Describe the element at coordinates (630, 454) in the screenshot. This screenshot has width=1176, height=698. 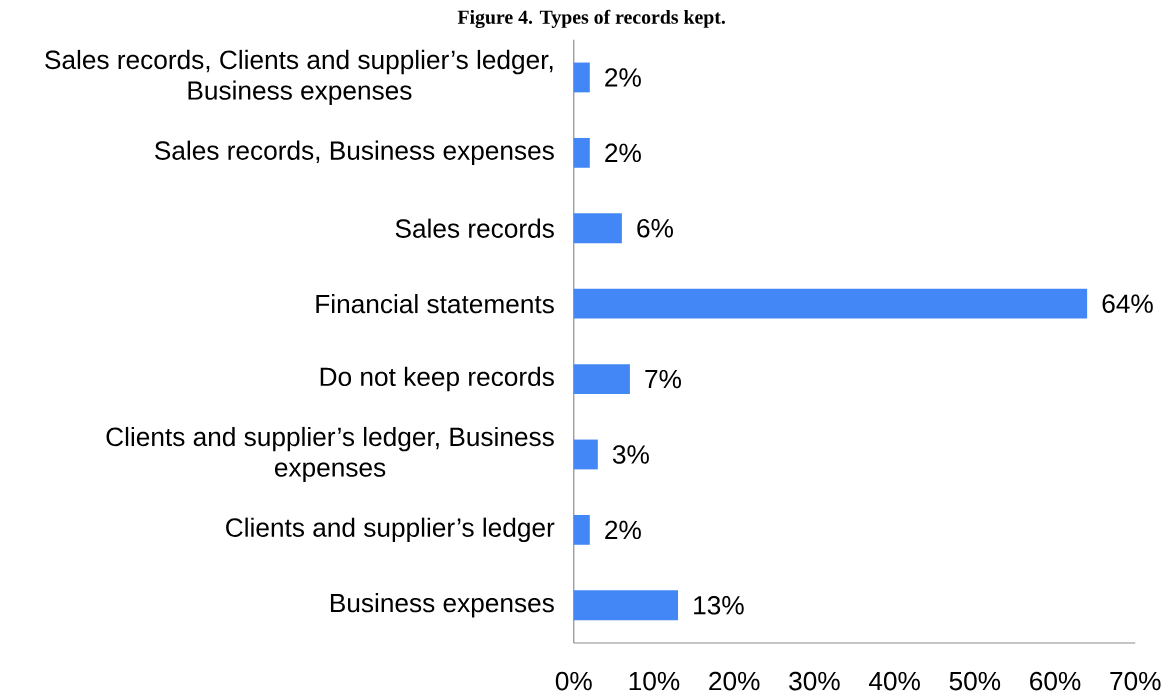
I see `data-label: 3%` at that location.